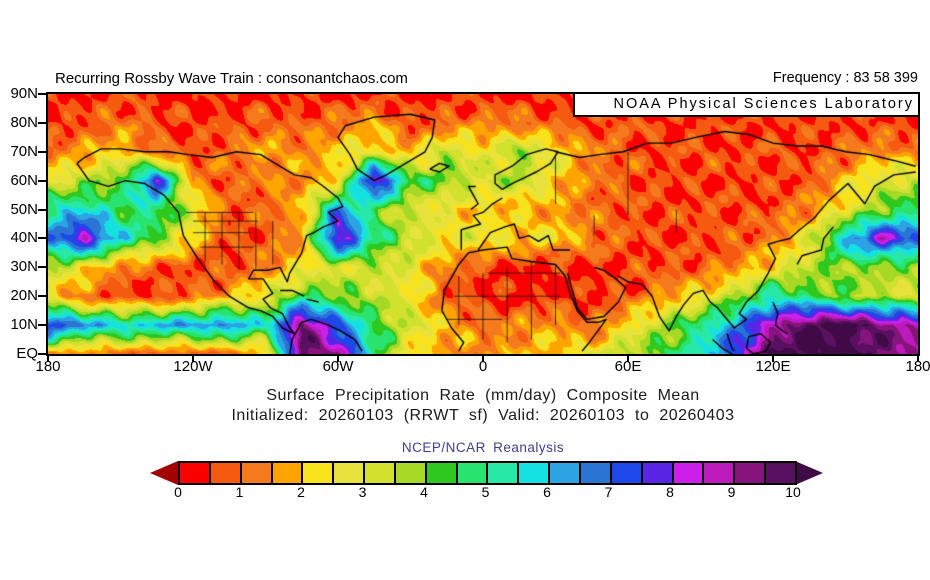  I want to click on lat-tick-label: 50N, so click(24, 209).